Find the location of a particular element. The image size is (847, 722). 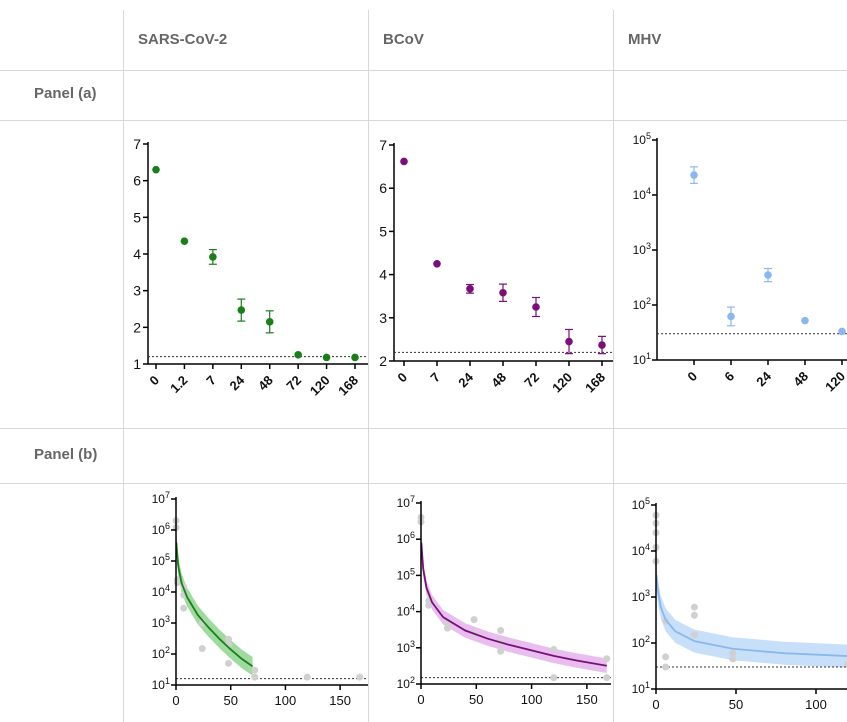

row-header-panel-b: Panel (b) is located at coordinates (66, 454).